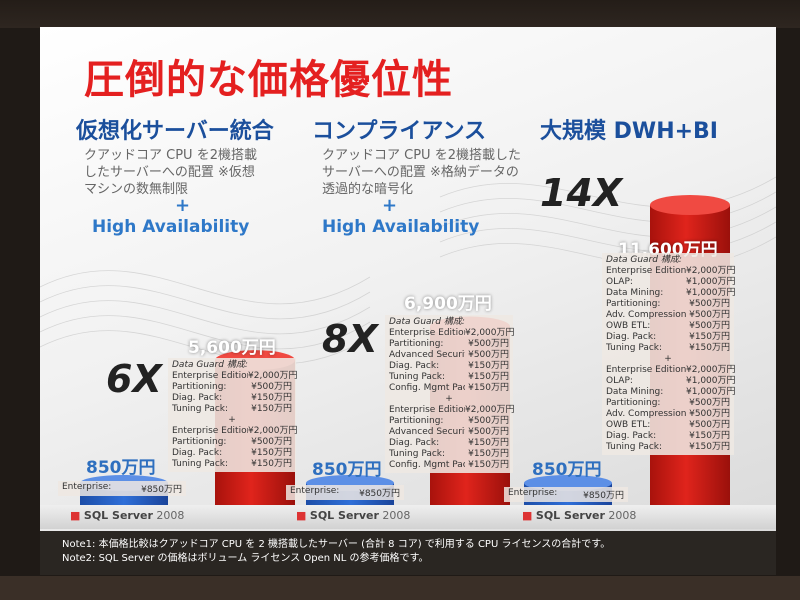 Image resolution: width=800 pixels, height=600 pixels. Describe the element at coordinates (427, 388) in the screenshot. I see `cost-item-label: Config. Mgmt Pack:` at that location.